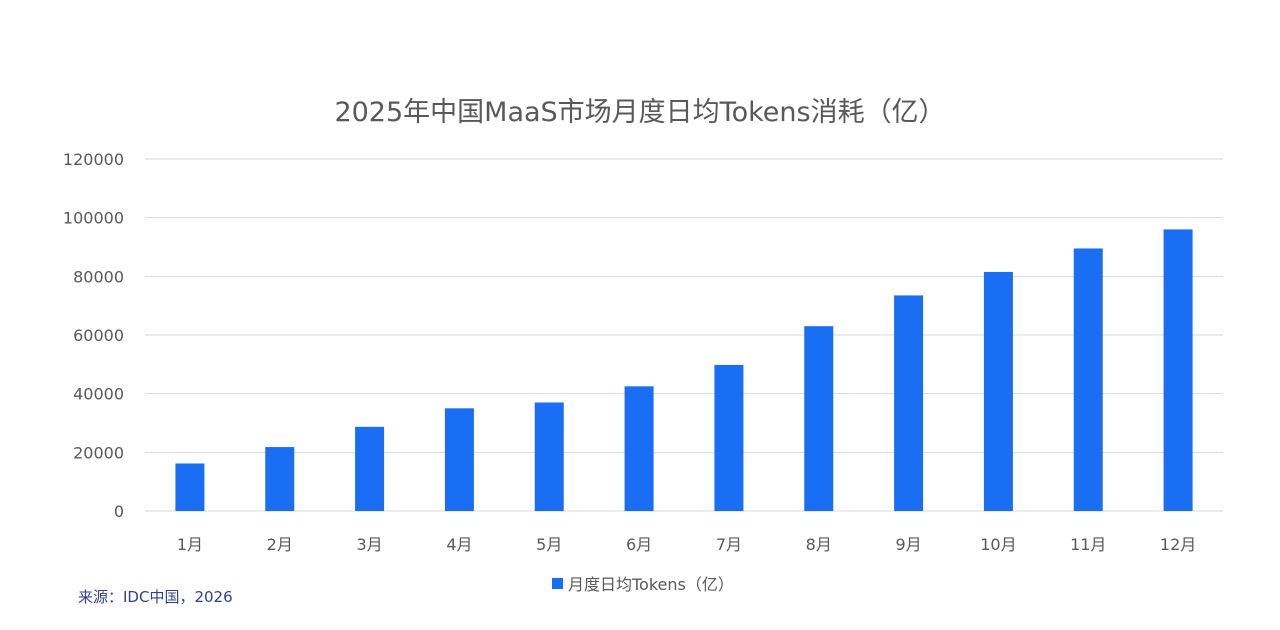 Image resolution: width=1280 pixels, height=630 pixels. What do you see at coordinates (280, 544) in the screenshot?
I see `x-tick-label: 2月` at bounding box center [280, 544].